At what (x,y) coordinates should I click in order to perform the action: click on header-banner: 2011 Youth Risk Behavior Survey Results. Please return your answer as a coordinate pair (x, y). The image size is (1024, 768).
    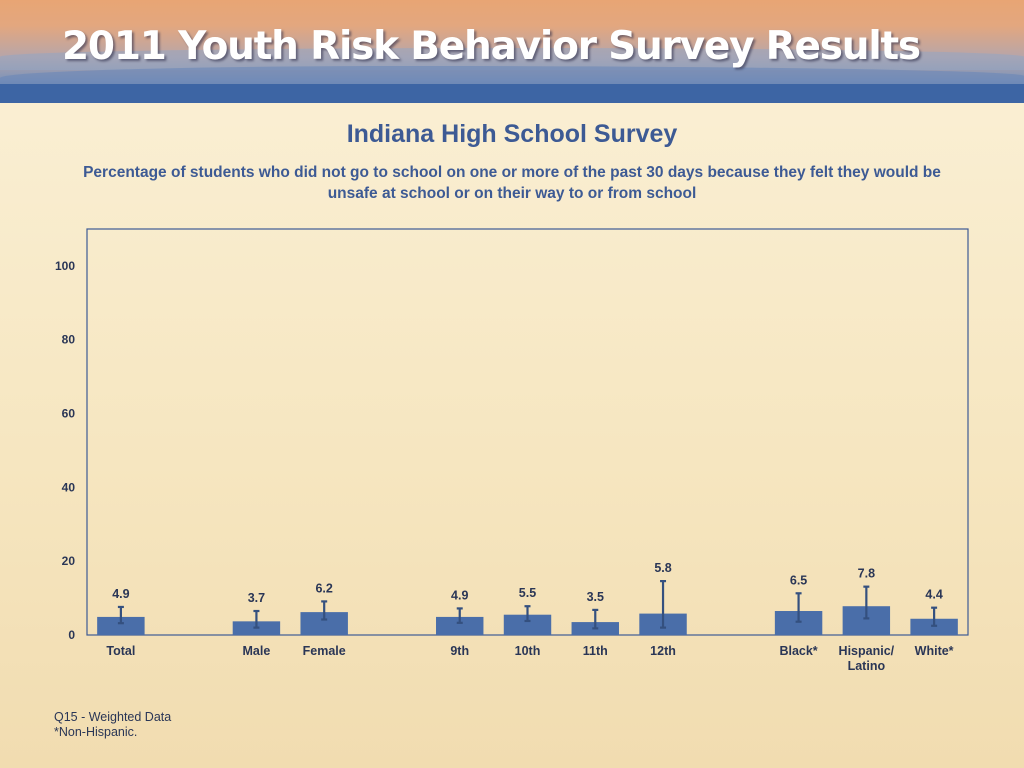
    Looking at the image, I should click on (512, 51).